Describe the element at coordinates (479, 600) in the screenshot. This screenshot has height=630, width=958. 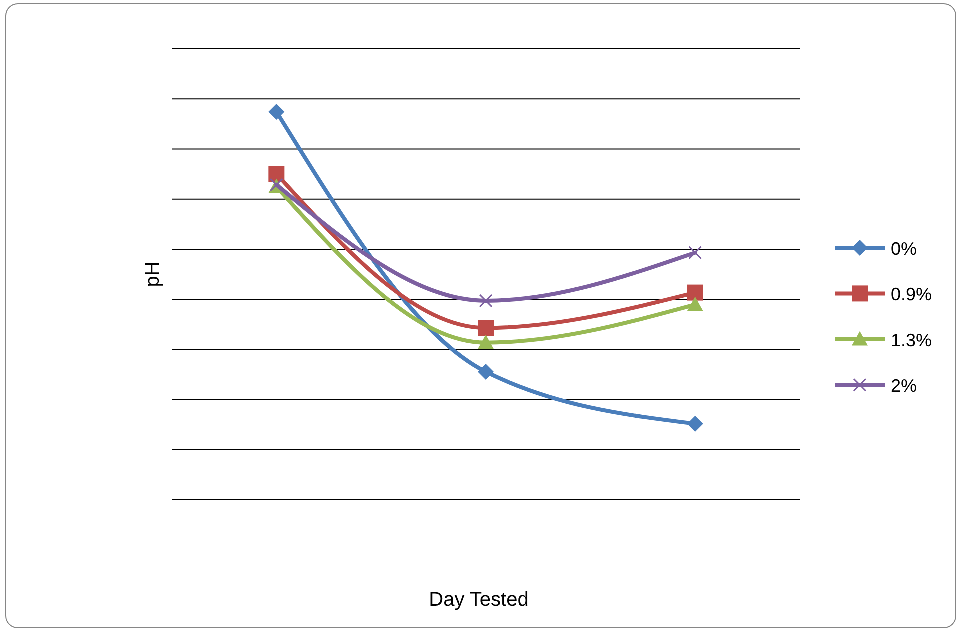
I see `x-axis-title: Day Tested` at that location.